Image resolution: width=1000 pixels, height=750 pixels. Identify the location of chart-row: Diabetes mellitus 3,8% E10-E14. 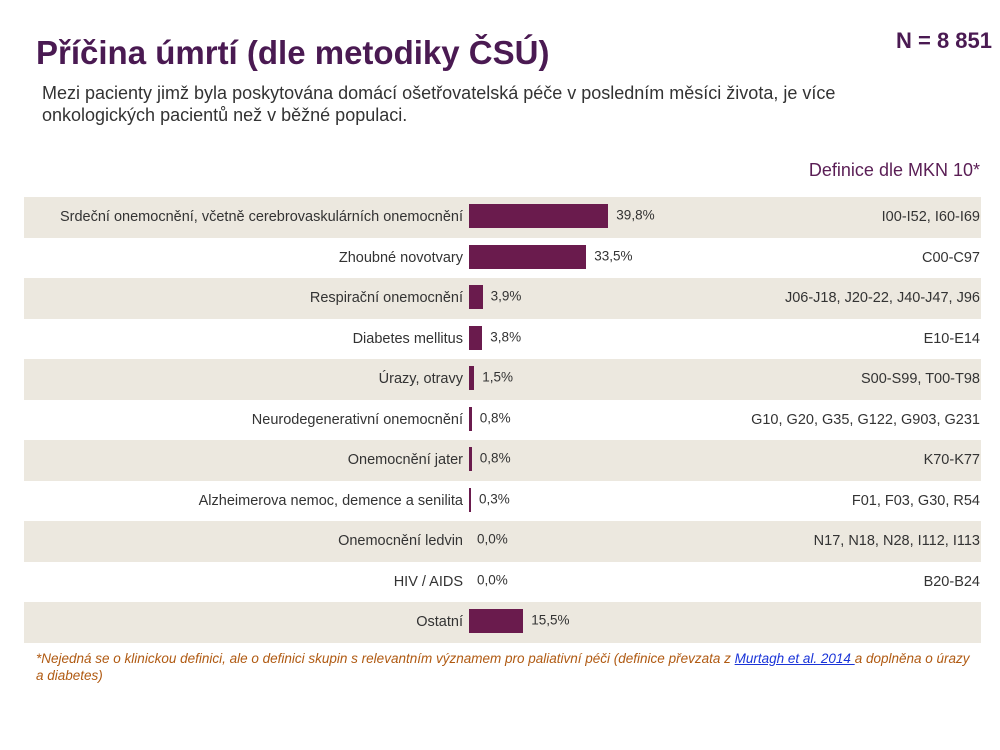
(502, 339).